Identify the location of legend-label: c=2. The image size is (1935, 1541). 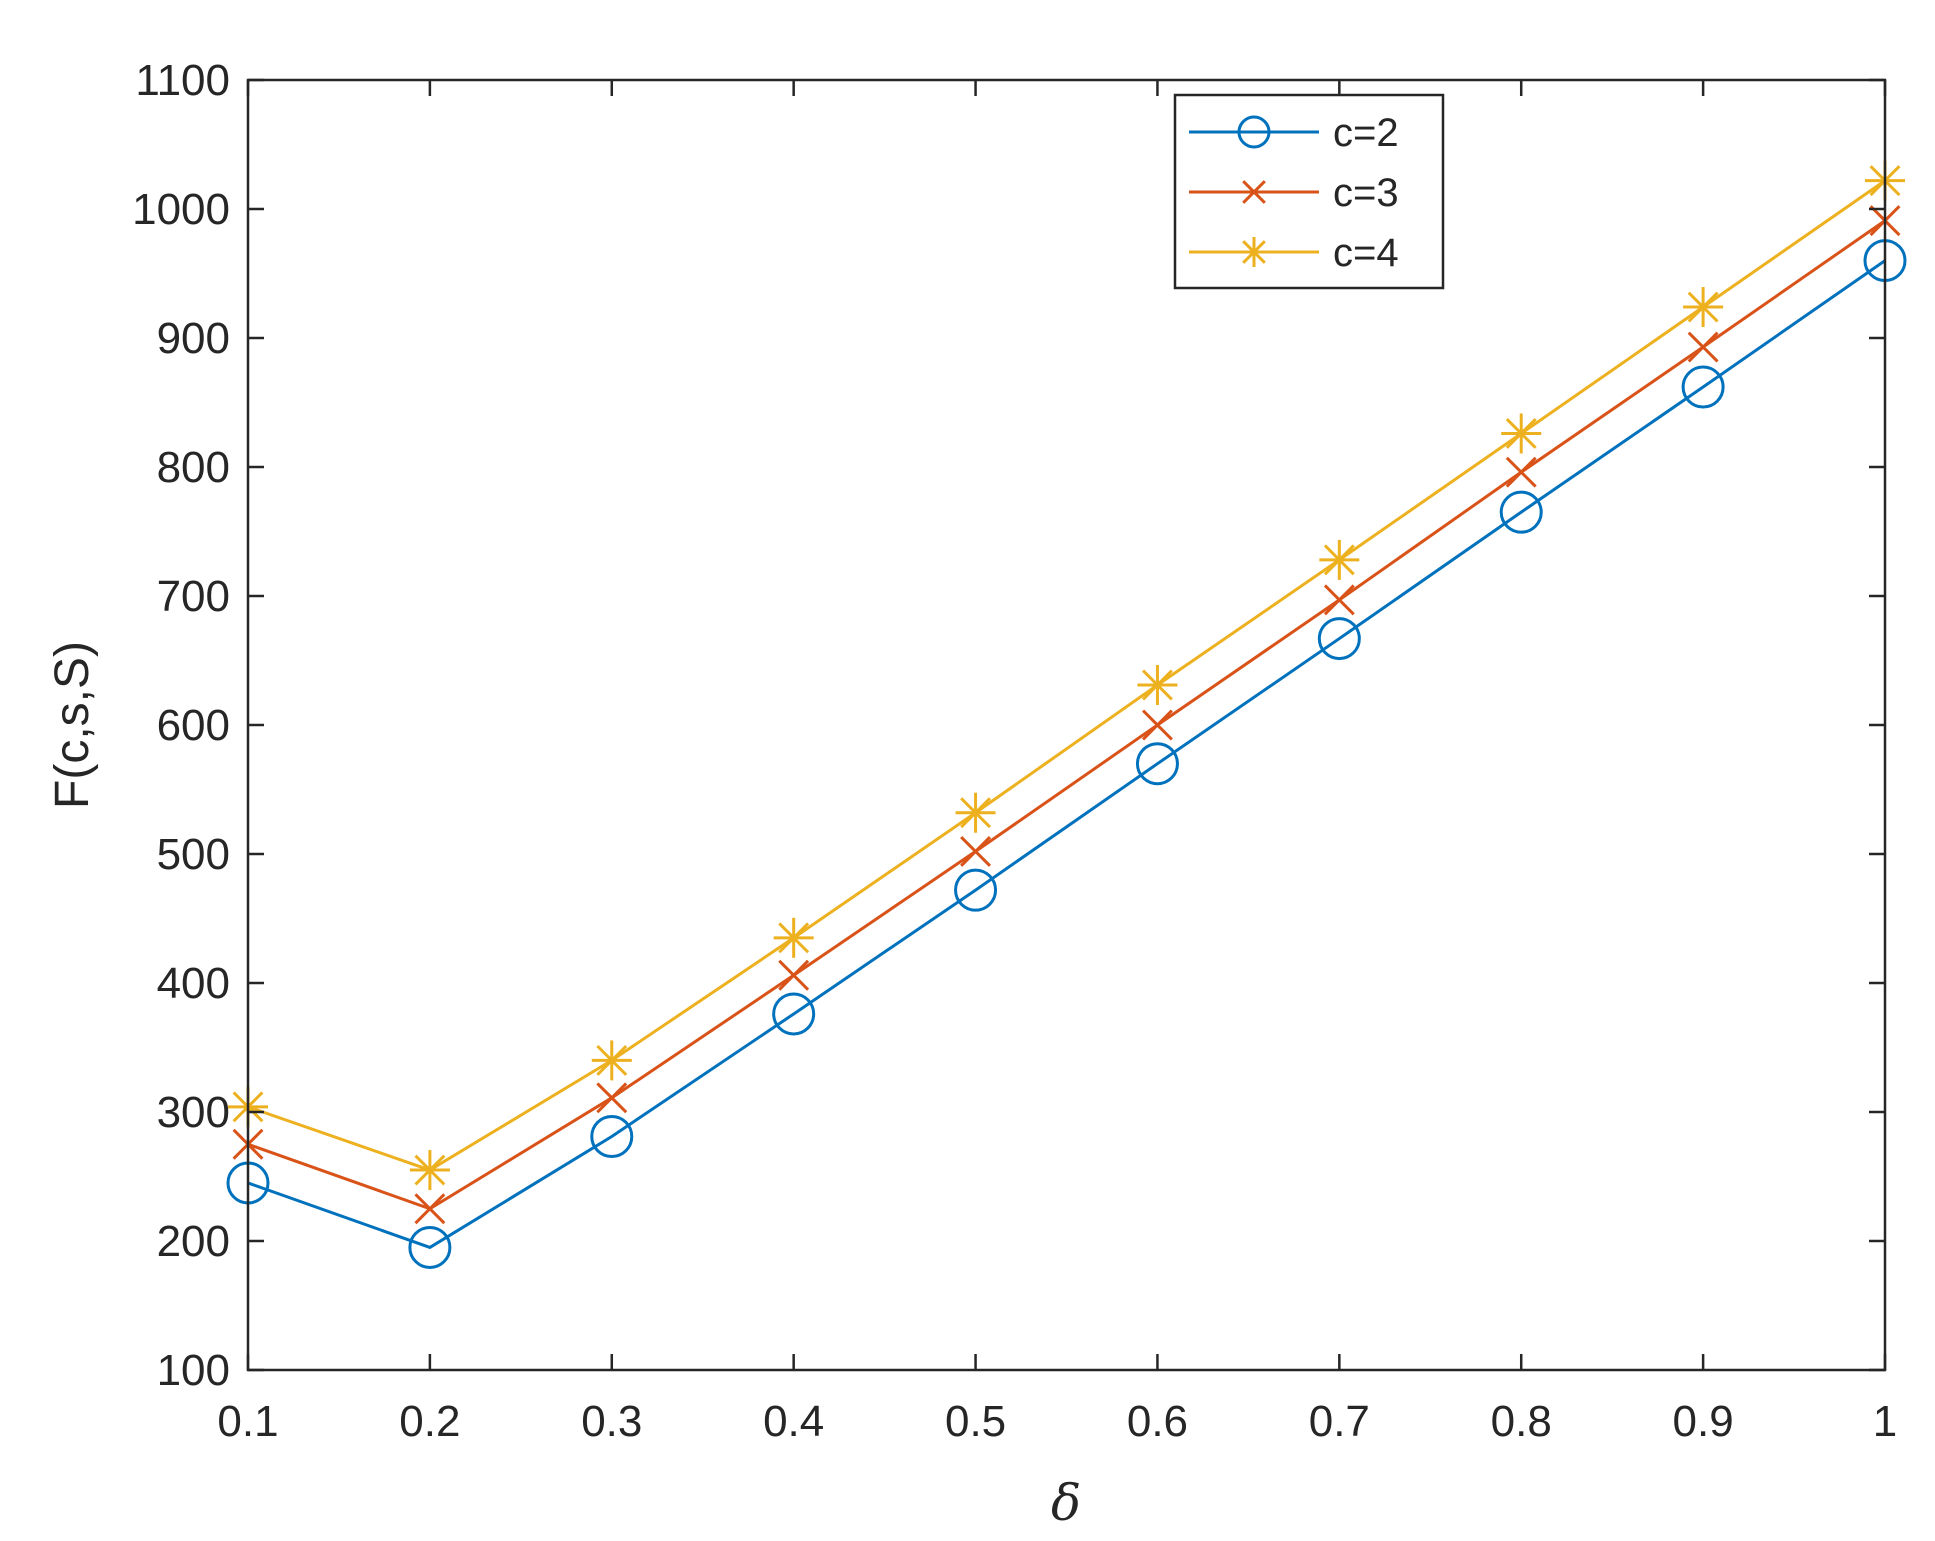
(1366, 133).